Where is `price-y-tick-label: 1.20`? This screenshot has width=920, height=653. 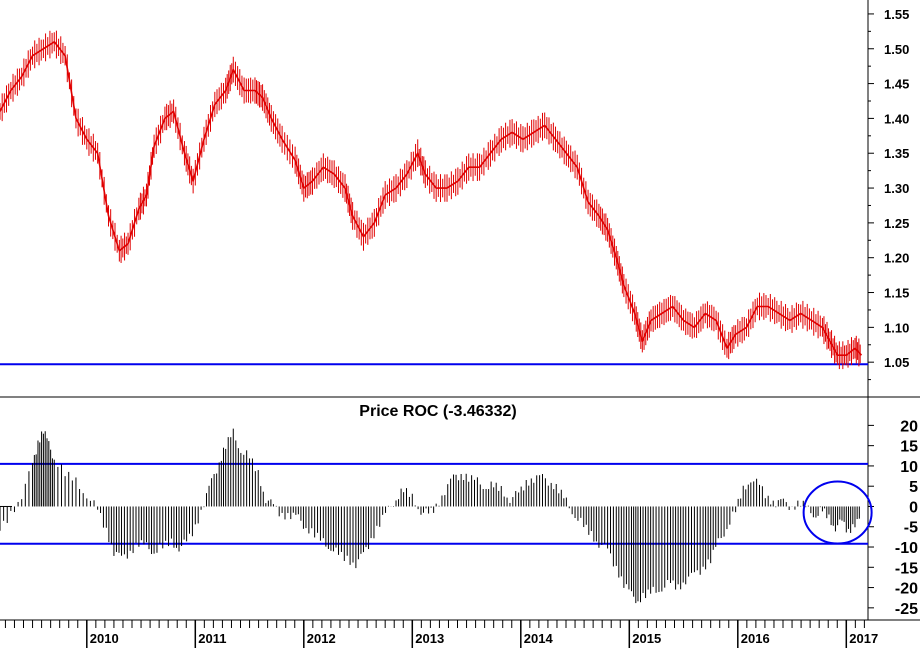 price-y-tick-label: 1.20 is located at coordinates (896, 258).